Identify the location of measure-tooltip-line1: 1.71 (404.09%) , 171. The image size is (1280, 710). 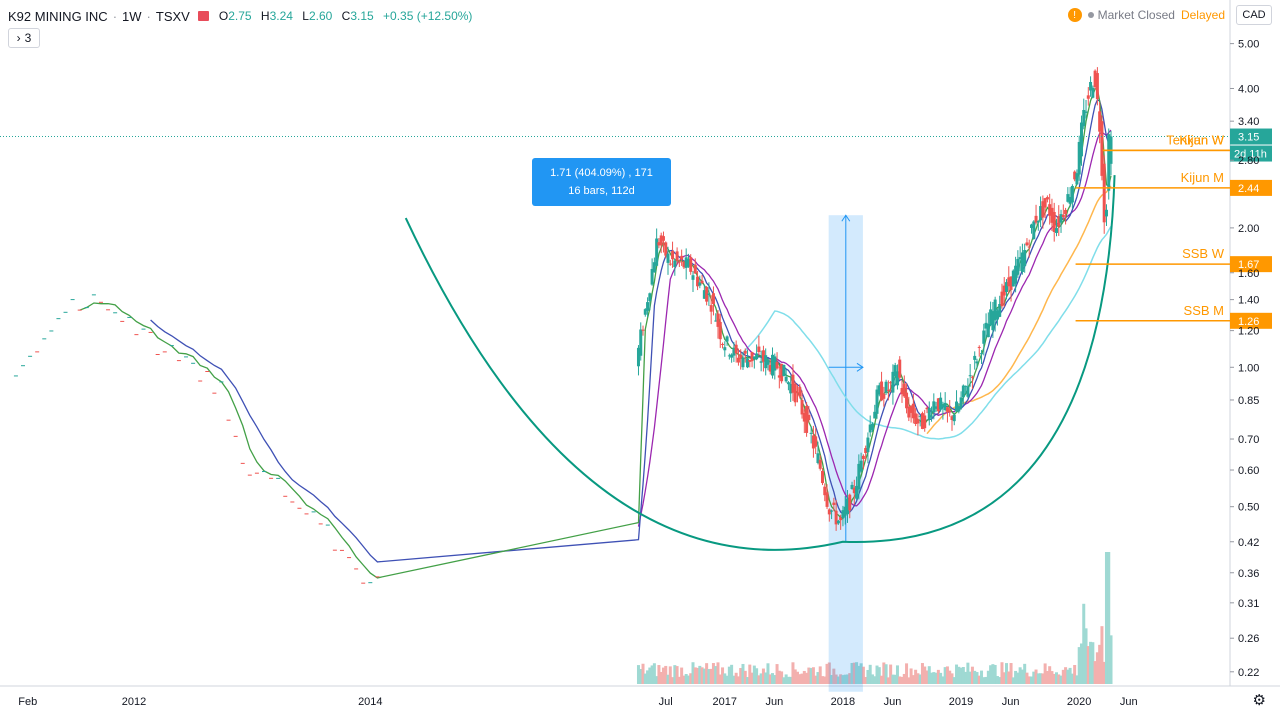
(601, 173).